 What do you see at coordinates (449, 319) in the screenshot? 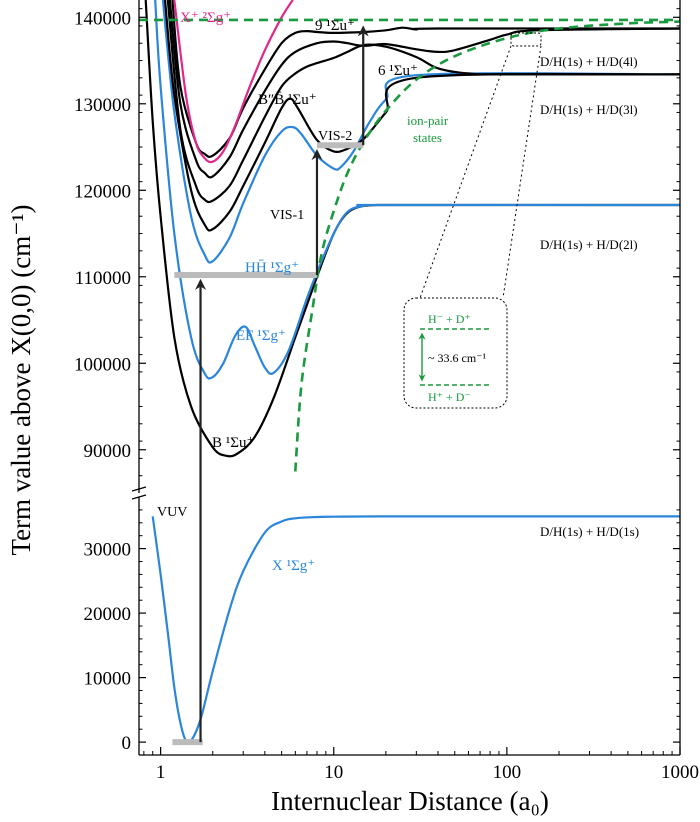
I see `inset-upper-label: H⁻ + D⁺` at bounding box center [449, 319].